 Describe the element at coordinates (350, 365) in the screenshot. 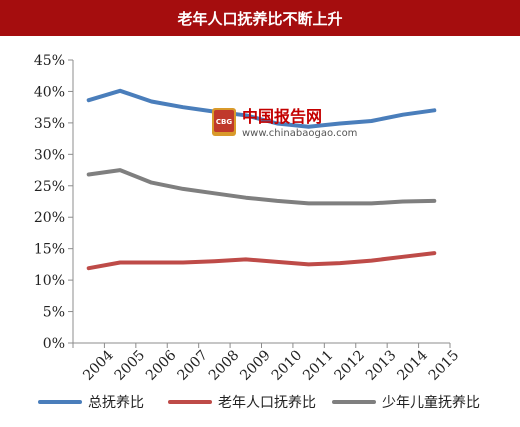

I see `x-tick-label: 2012` at that location.